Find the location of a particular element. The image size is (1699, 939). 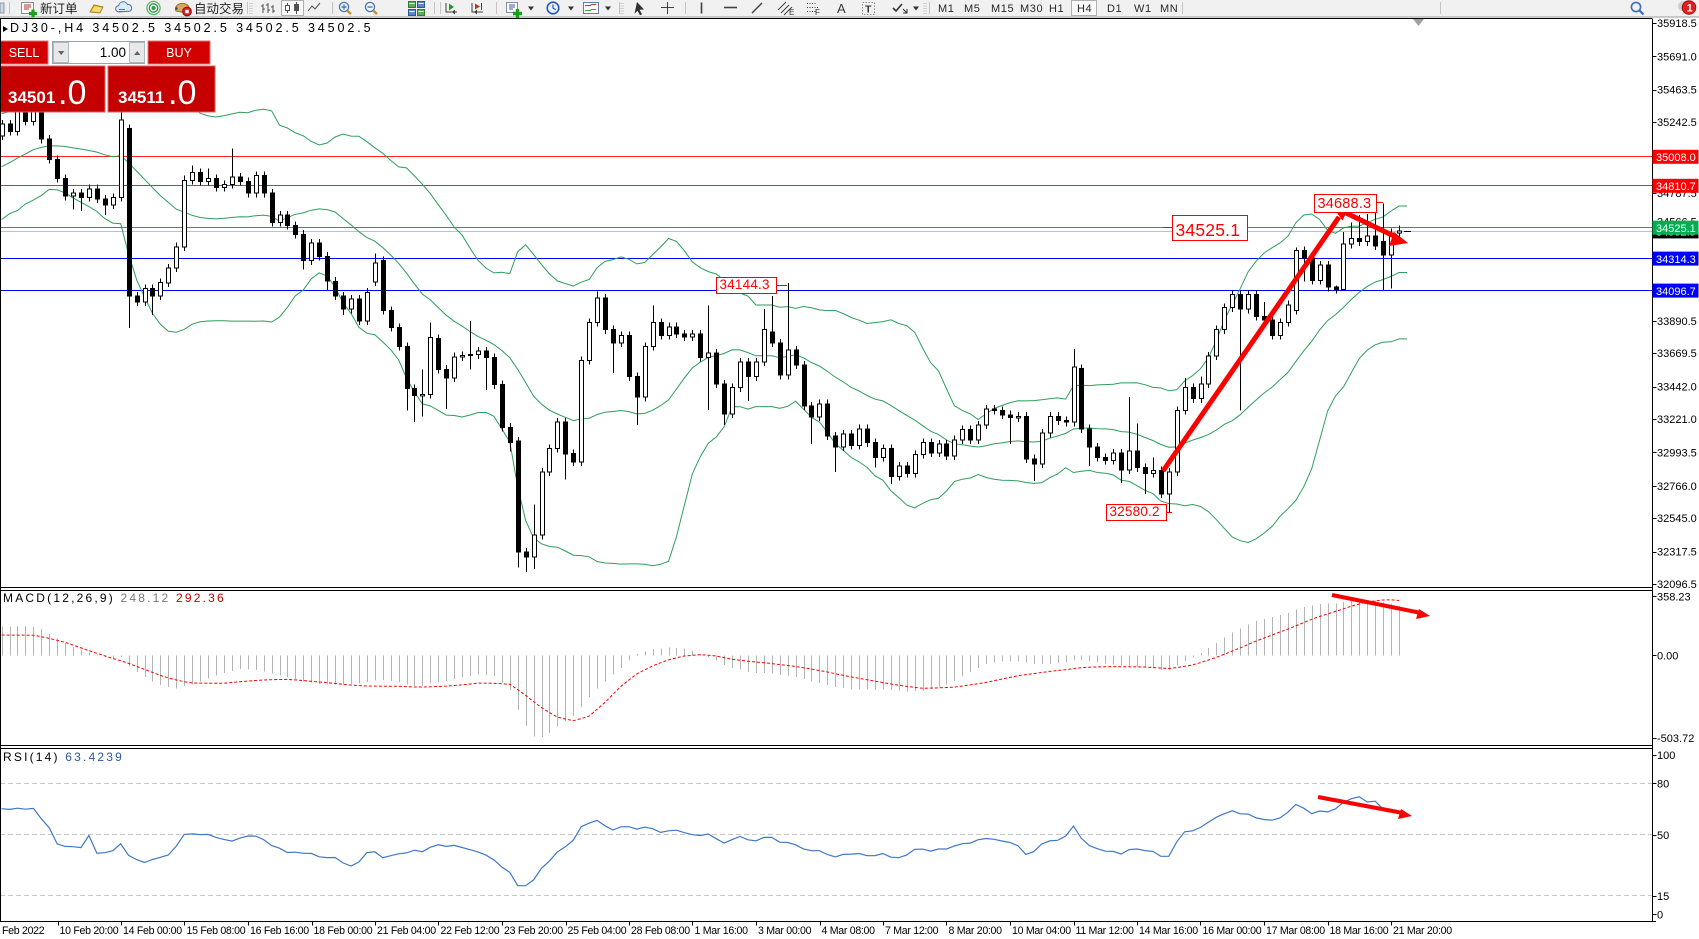

svg-text: 21 Feb 04:00 is located at coordinates (406, 931).